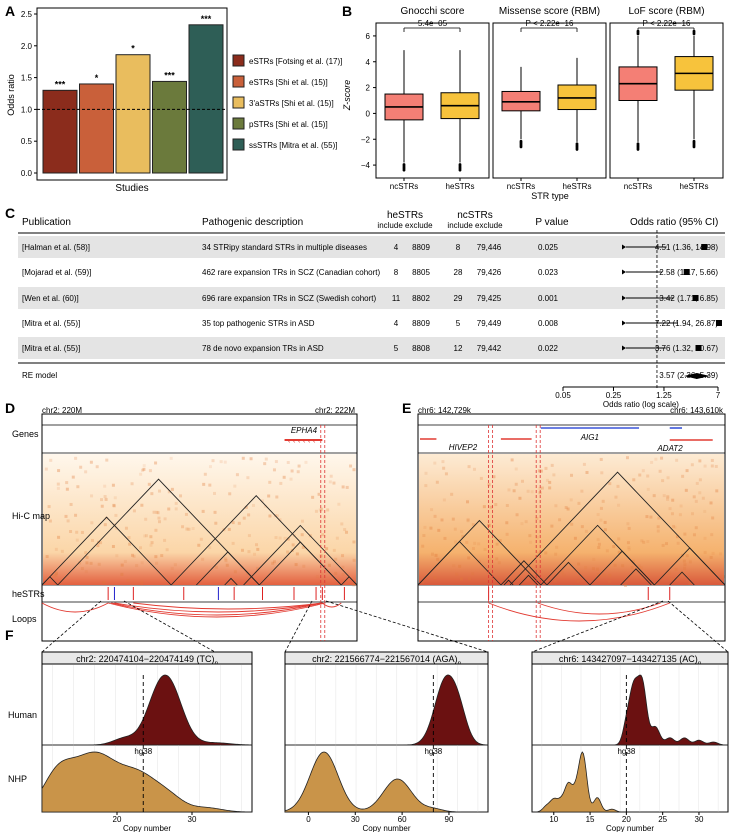 This screenshot has height=832, width=733. Describe the element at coordinates (697, 410) in the screenshot. I see `panel-e-right-coord: chr6: 143,610k` at that location.